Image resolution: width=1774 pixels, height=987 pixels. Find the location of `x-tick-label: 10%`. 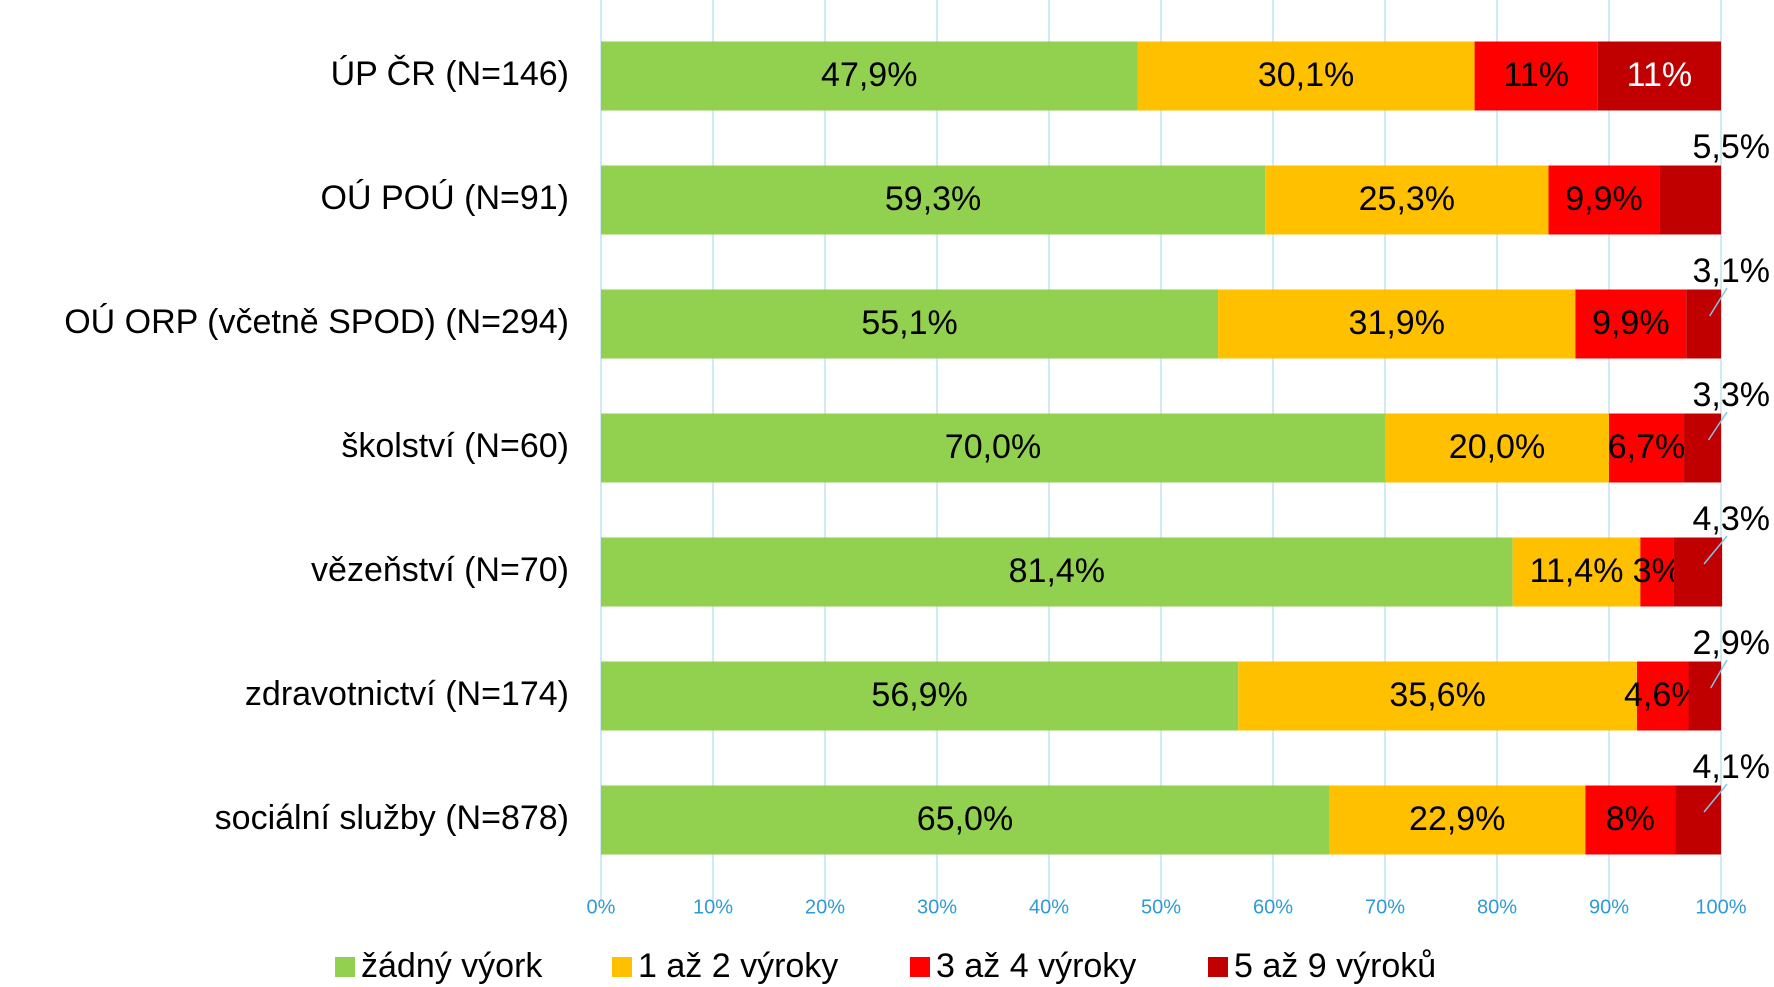

x-tick-label: 10% is located at coordinates (713, 907).